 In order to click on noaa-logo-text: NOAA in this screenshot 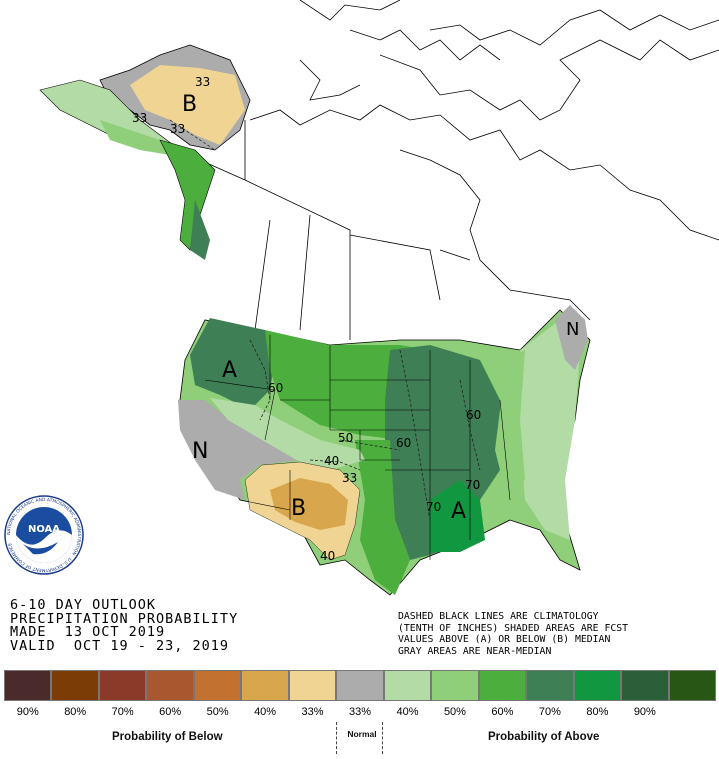, I will do `click(44, 529)`.